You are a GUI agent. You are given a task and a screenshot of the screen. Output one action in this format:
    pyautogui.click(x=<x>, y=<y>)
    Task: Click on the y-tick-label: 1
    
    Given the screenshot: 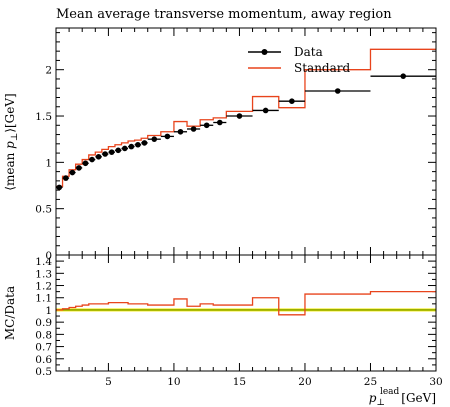 What is the action you would take?
    pyautogui.click(x=48, y=163)
    